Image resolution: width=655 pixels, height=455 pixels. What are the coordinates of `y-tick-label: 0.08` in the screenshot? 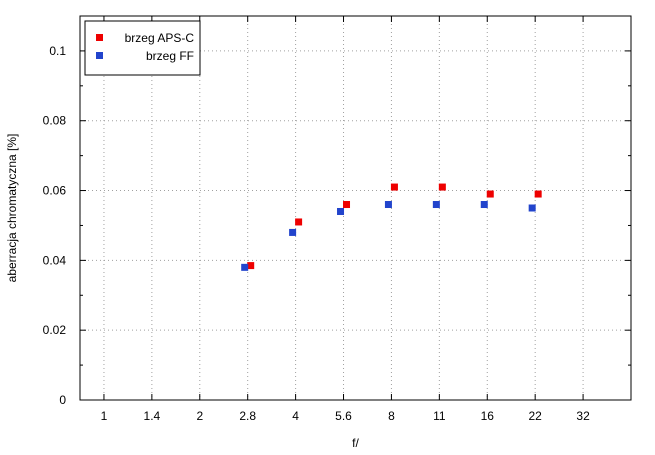 It's located at (55, 121).